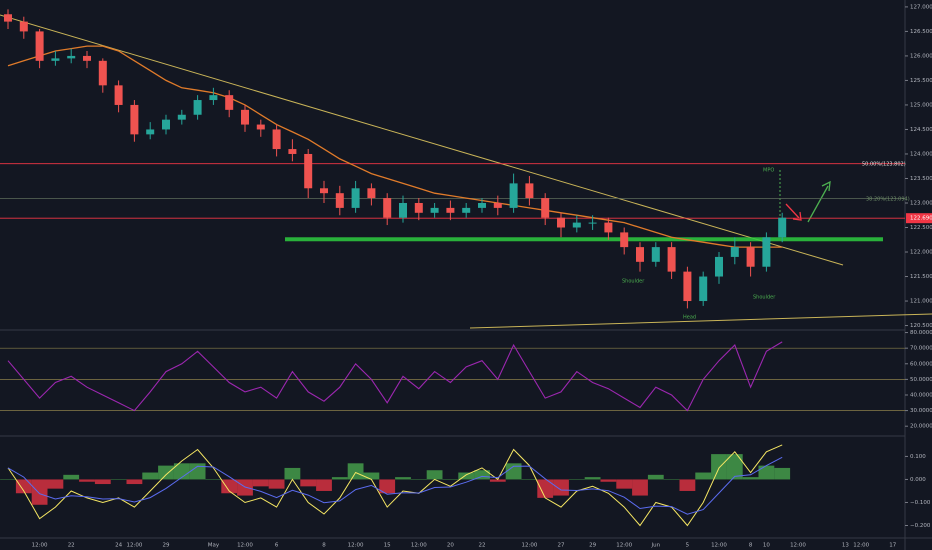 Image resolution: width=932 pixels, height=550 pixels. What do you see at coordinates (892, 546) in the screenshot?
I see `x-tick-label: 17` at bounding box center [892, 546].